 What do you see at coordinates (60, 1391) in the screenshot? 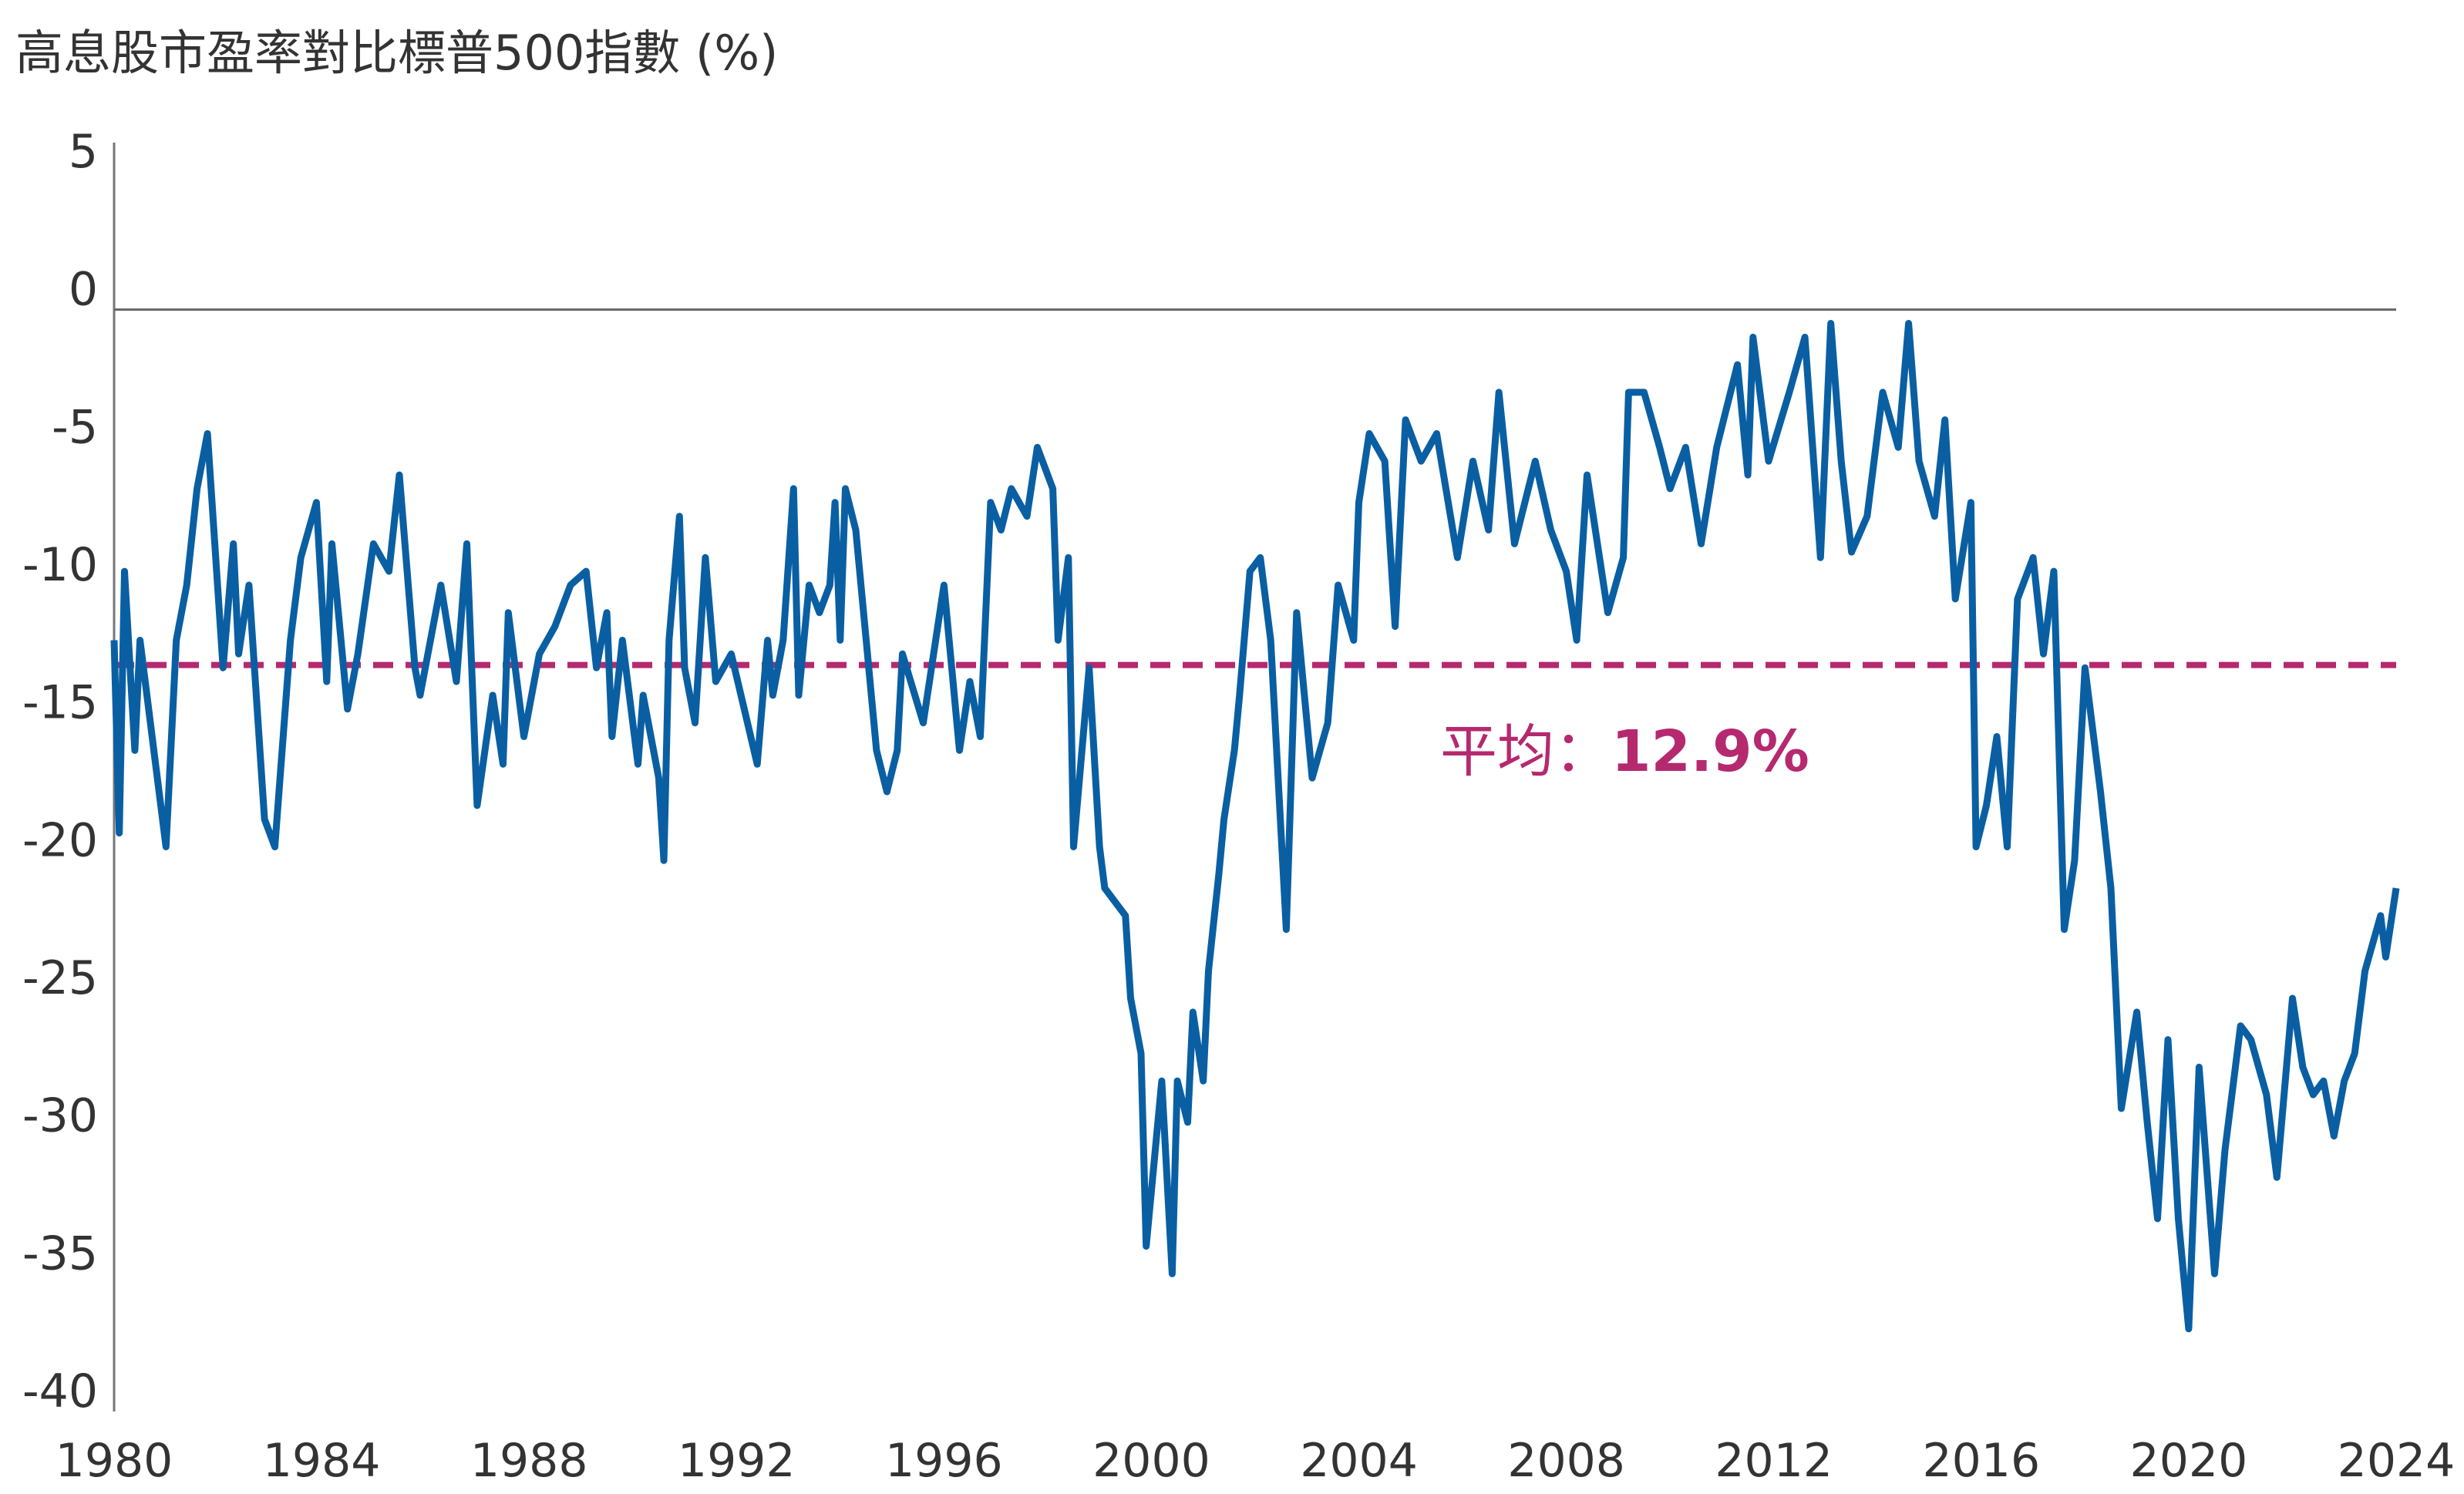
I see `y-tick-label: -40` at bounding box center [60, 1391].